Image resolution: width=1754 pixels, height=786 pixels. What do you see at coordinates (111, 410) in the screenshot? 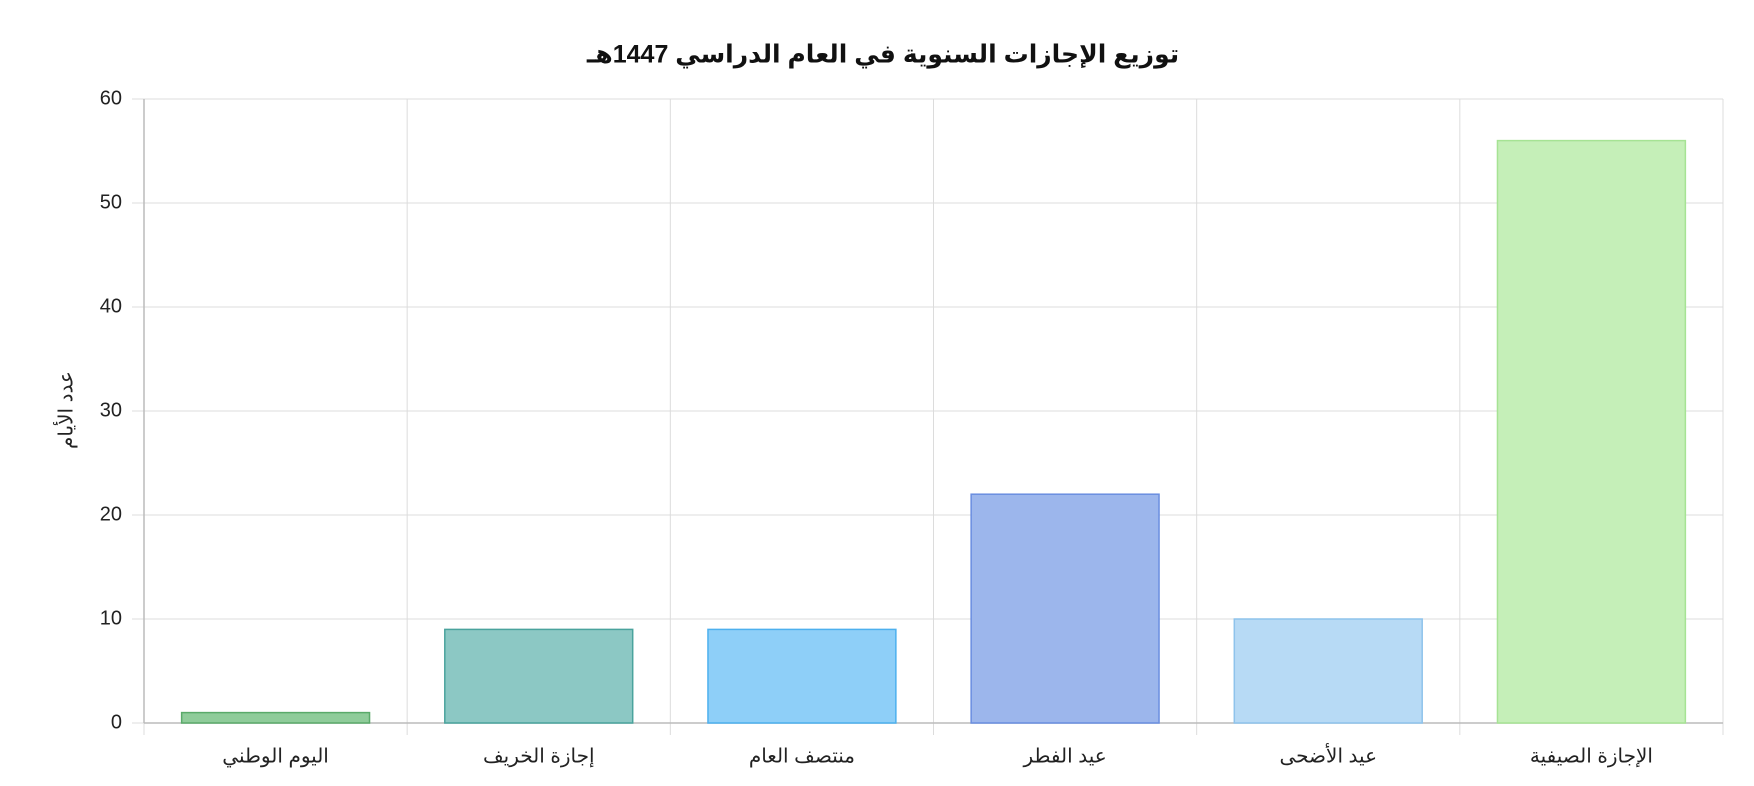
I see `y-tick-label: 30` at bounding box center [111, 410].